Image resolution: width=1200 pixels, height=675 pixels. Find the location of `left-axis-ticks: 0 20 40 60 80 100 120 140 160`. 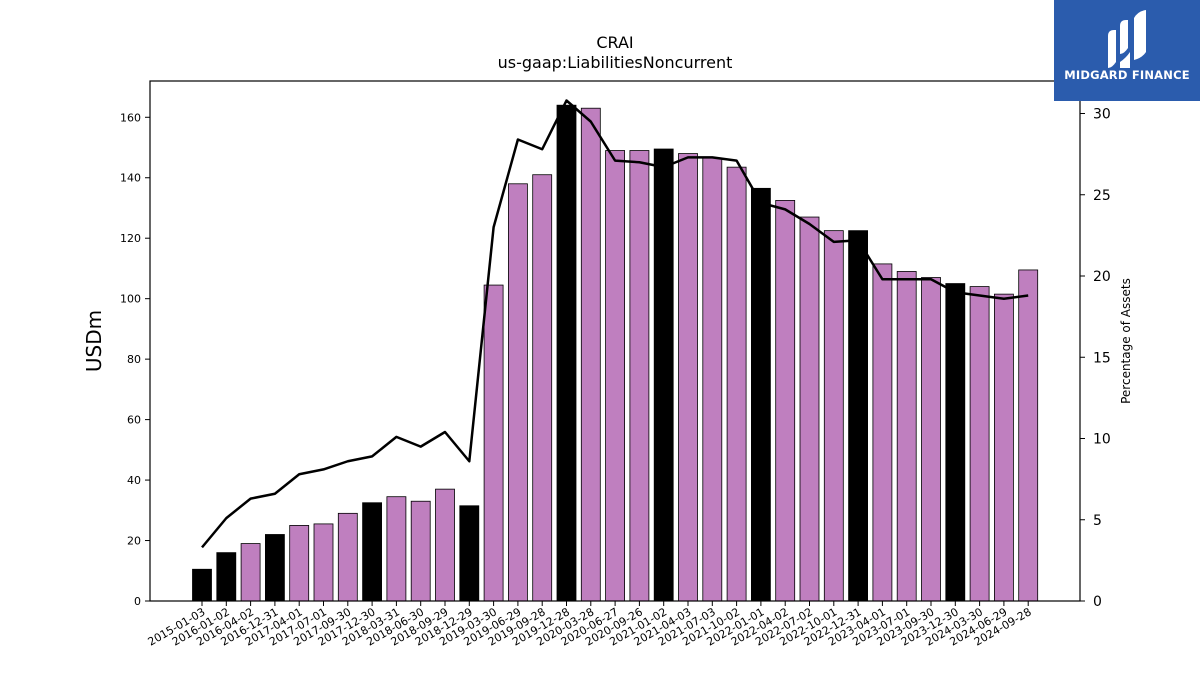

left-axis-ticks: 0 20 40 60 80 100 120 140 160 is located at coordinates (135, 359).